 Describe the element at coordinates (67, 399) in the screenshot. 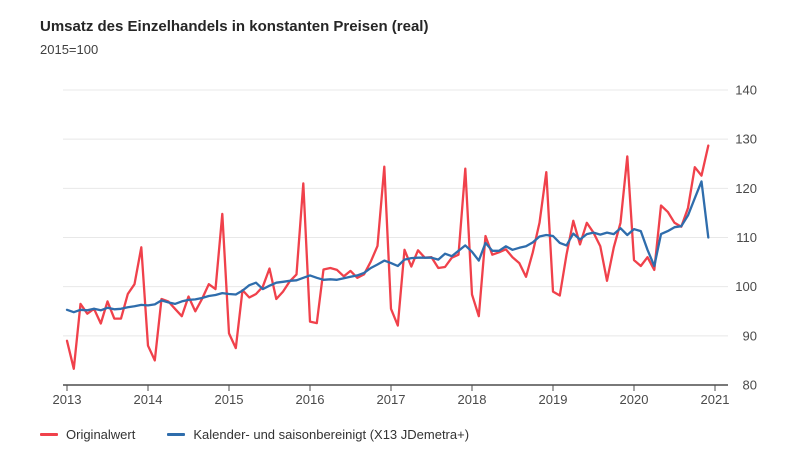

I see `x-axis-label-2013: 2013` at that location.